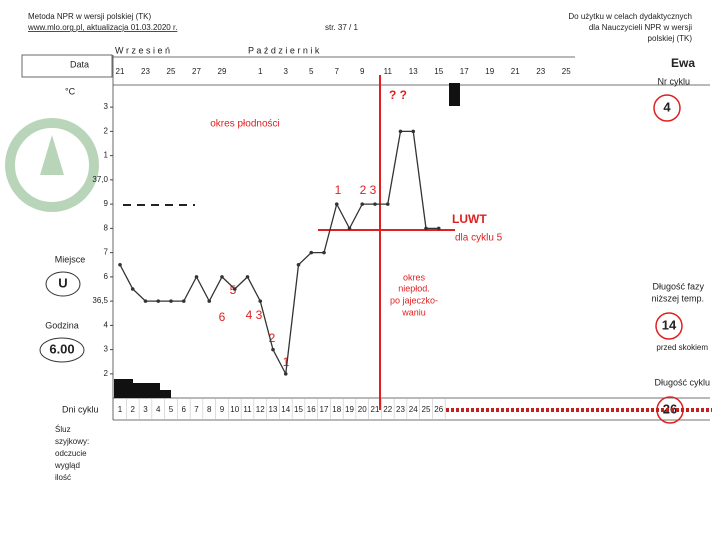 The image size is (720, 540). I want to click on x-tick-label: 14, so click(285, 409).